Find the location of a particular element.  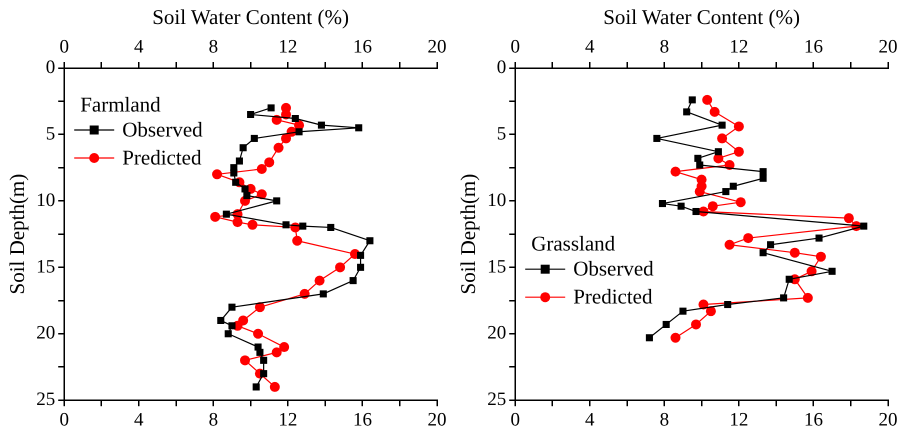

y-axis-title: Soil Depth(m) is located at coordinates (468, 234).